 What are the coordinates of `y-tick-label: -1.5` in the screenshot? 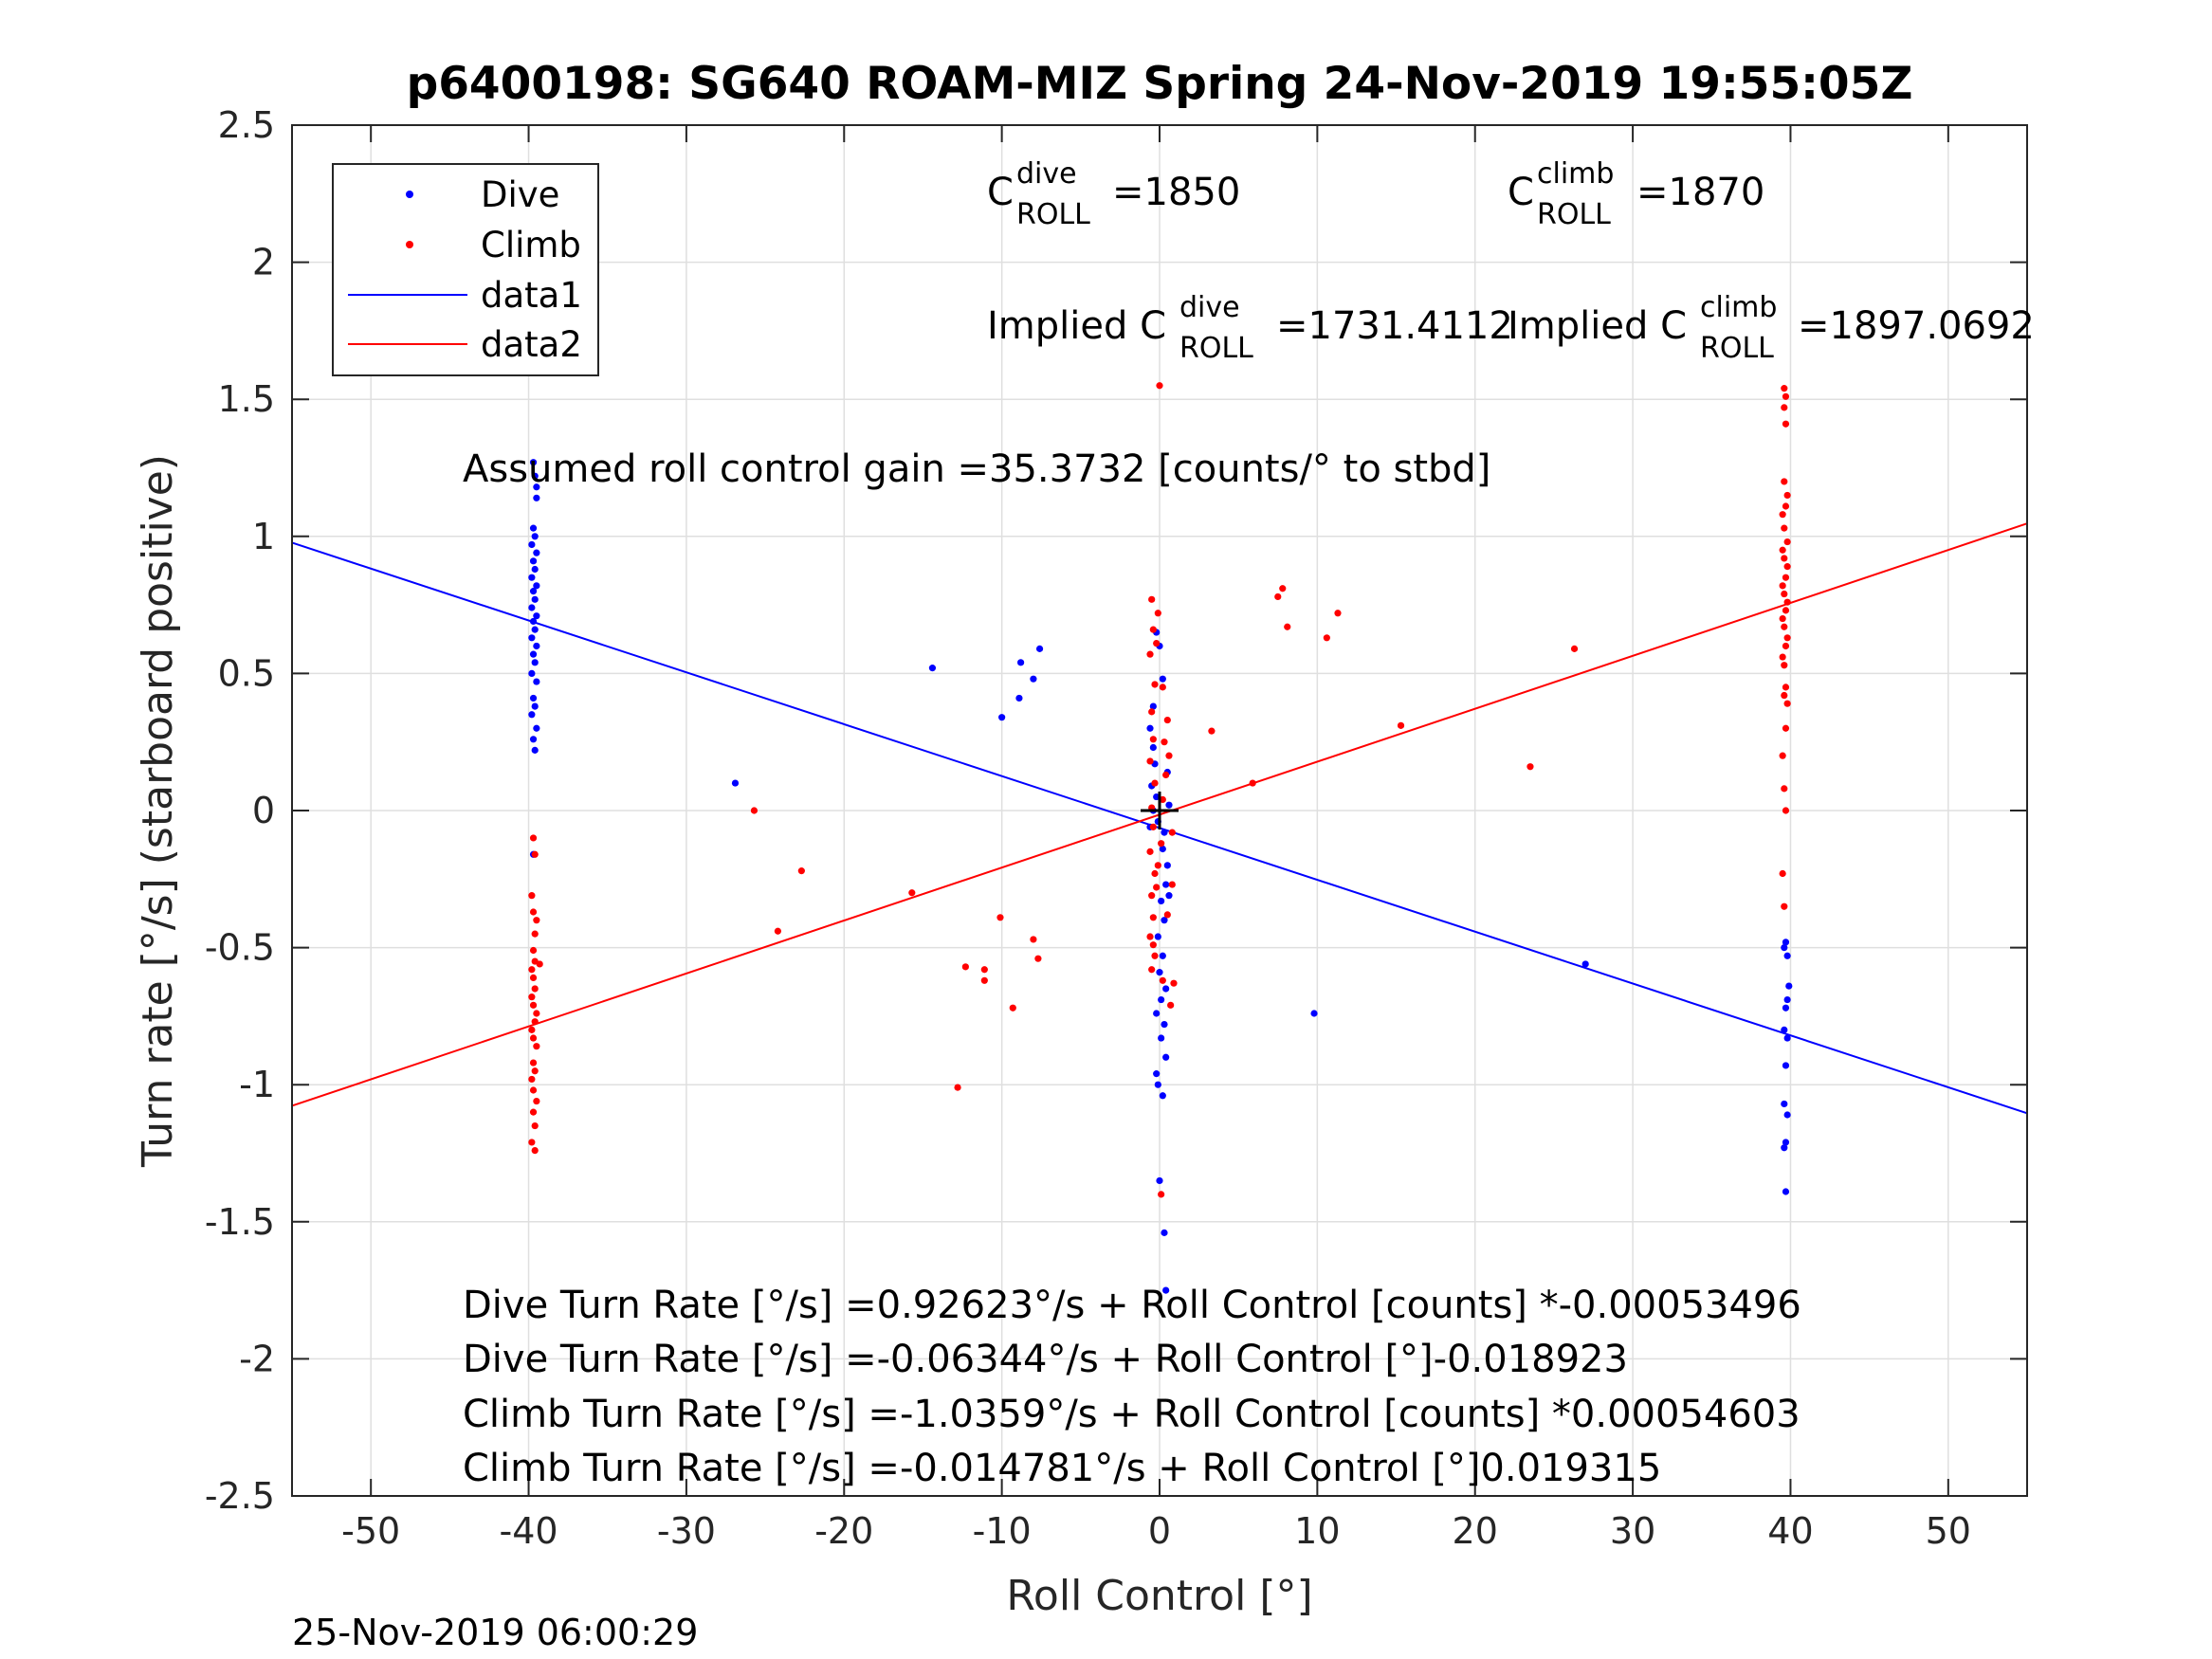 It's located at (240, 1222).